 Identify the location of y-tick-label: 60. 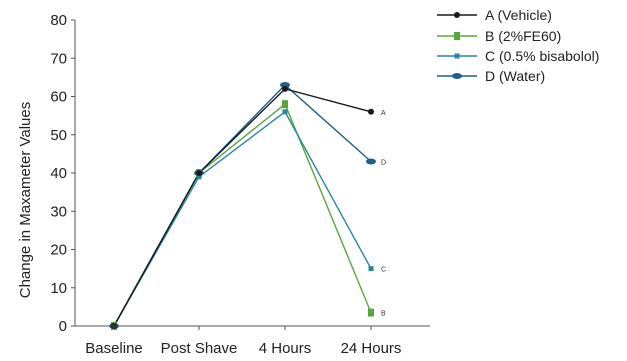
(58, 97).